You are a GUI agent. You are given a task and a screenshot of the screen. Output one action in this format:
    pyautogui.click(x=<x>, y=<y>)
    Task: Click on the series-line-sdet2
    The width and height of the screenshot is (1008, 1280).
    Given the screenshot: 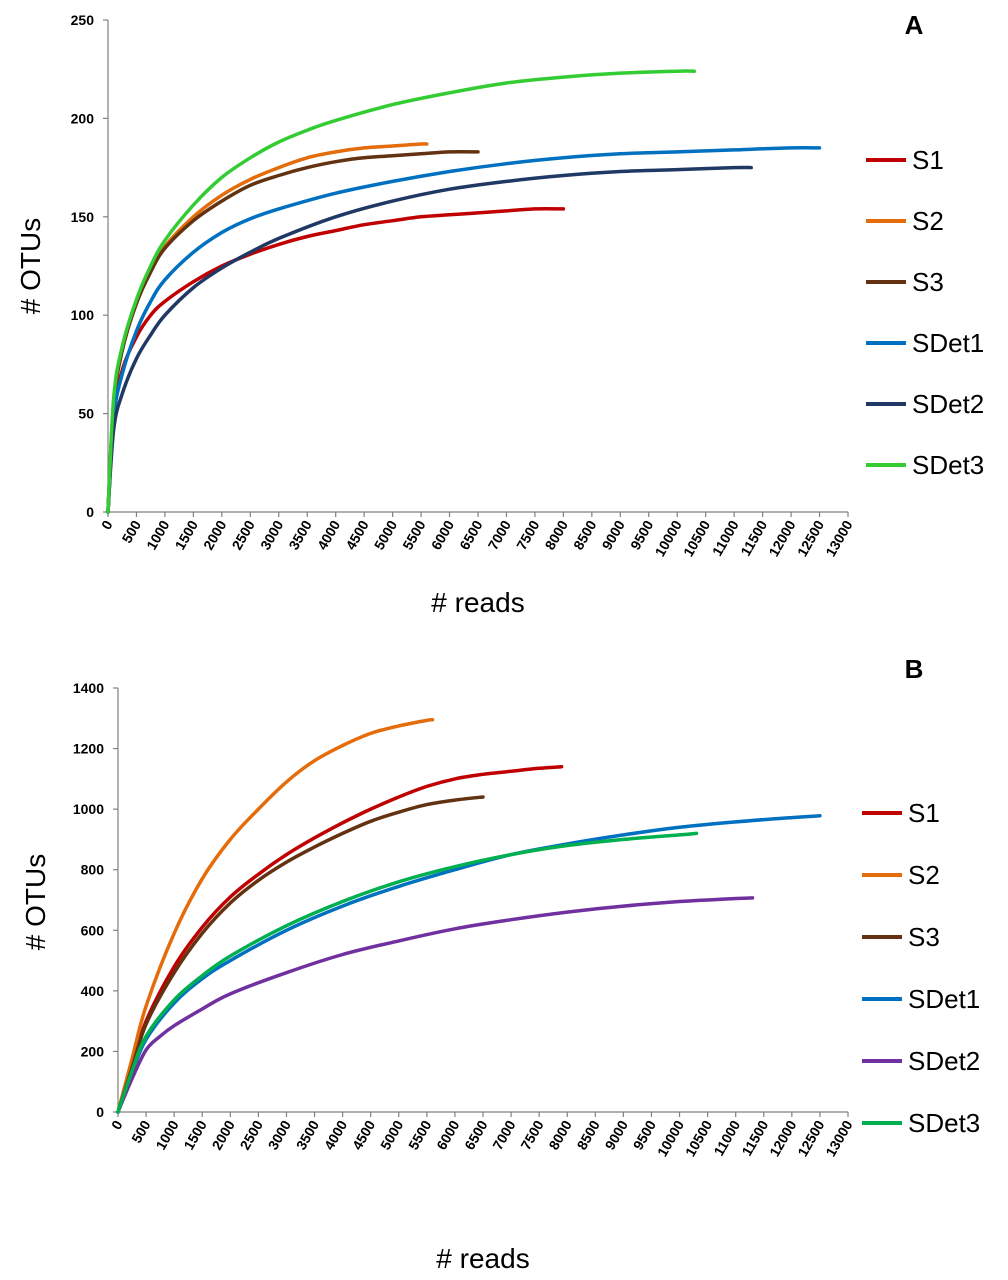 What is the action you would take?
    pyautogui.click(x=435, y=1005)
    